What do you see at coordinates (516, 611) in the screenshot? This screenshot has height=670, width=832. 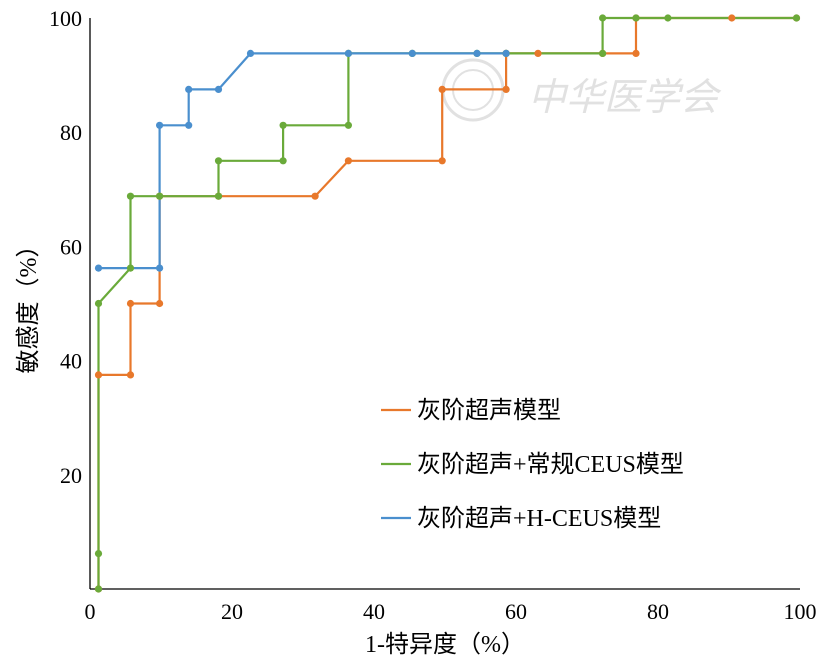 I see `x-tick-label: 60` at bounding box center [516, 611].